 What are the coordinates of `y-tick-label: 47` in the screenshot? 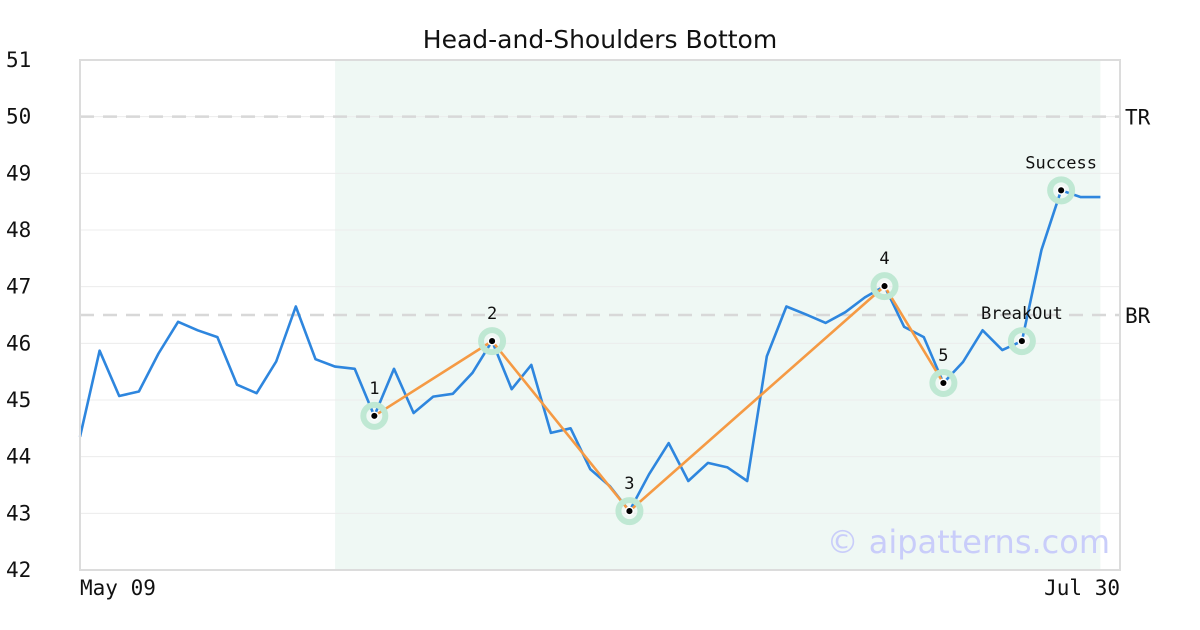 It's located at (18, 287).